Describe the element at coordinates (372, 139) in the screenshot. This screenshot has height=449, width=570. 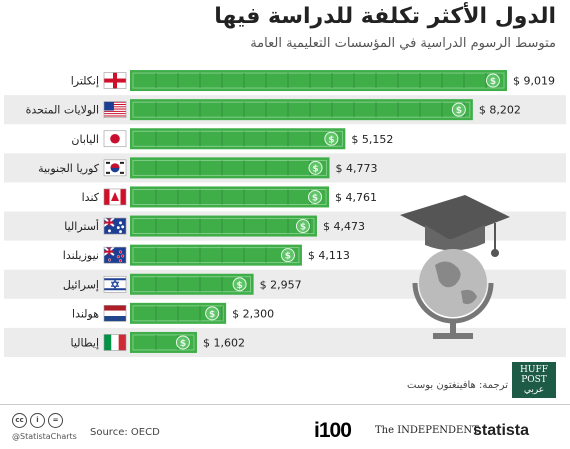
I see `value-label: $ 5,152` at that location.